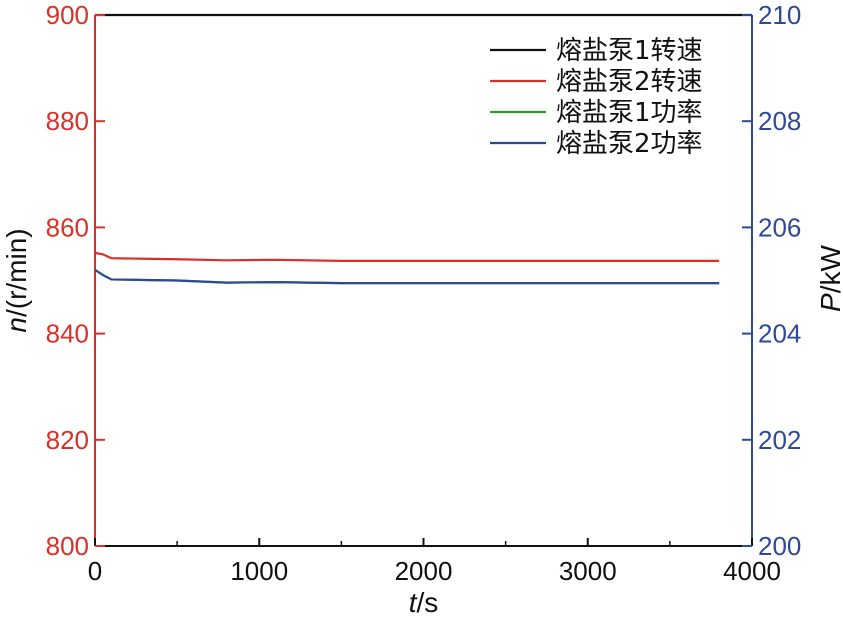 This screenshot has height=619, width=843. I want to click on x-tick-label: 3000, so click(588, 571).